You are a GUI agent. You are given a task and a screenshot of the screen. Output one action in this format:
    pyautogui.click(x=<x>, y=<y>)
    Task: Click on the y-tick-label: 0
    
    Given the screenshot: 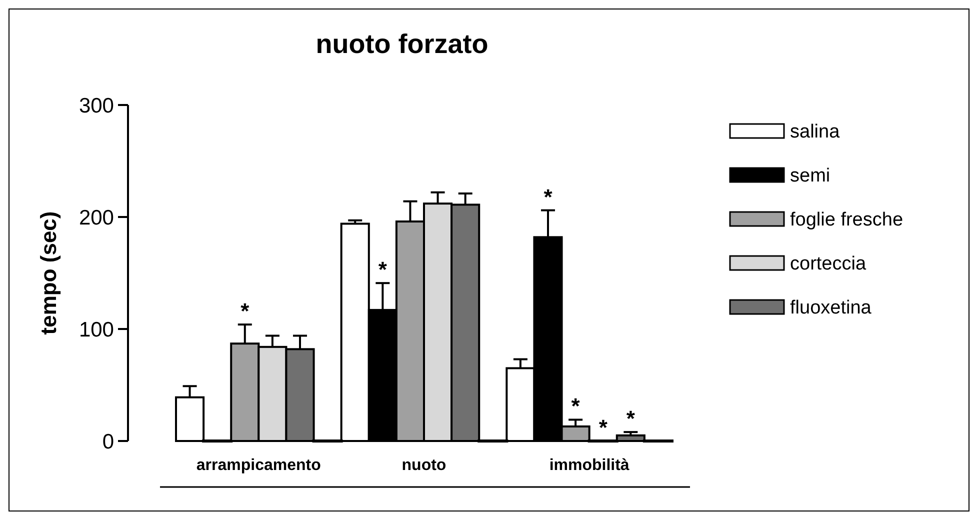 What is the action you would take?
    pyautogui.click(x=108, y=442)
    